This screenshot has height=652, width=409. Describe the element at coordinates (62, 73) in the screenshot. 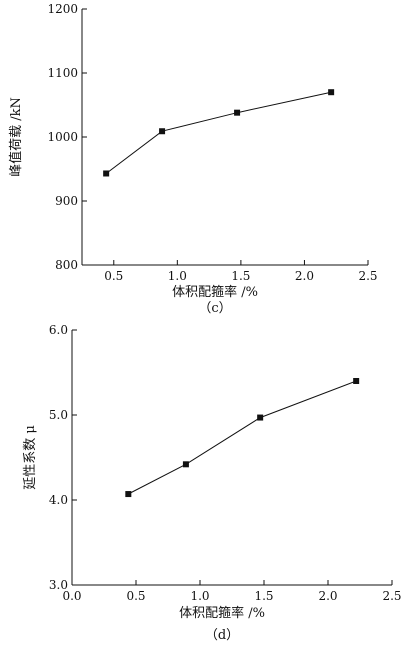

I see `y-tick-label: 1100` at that location.